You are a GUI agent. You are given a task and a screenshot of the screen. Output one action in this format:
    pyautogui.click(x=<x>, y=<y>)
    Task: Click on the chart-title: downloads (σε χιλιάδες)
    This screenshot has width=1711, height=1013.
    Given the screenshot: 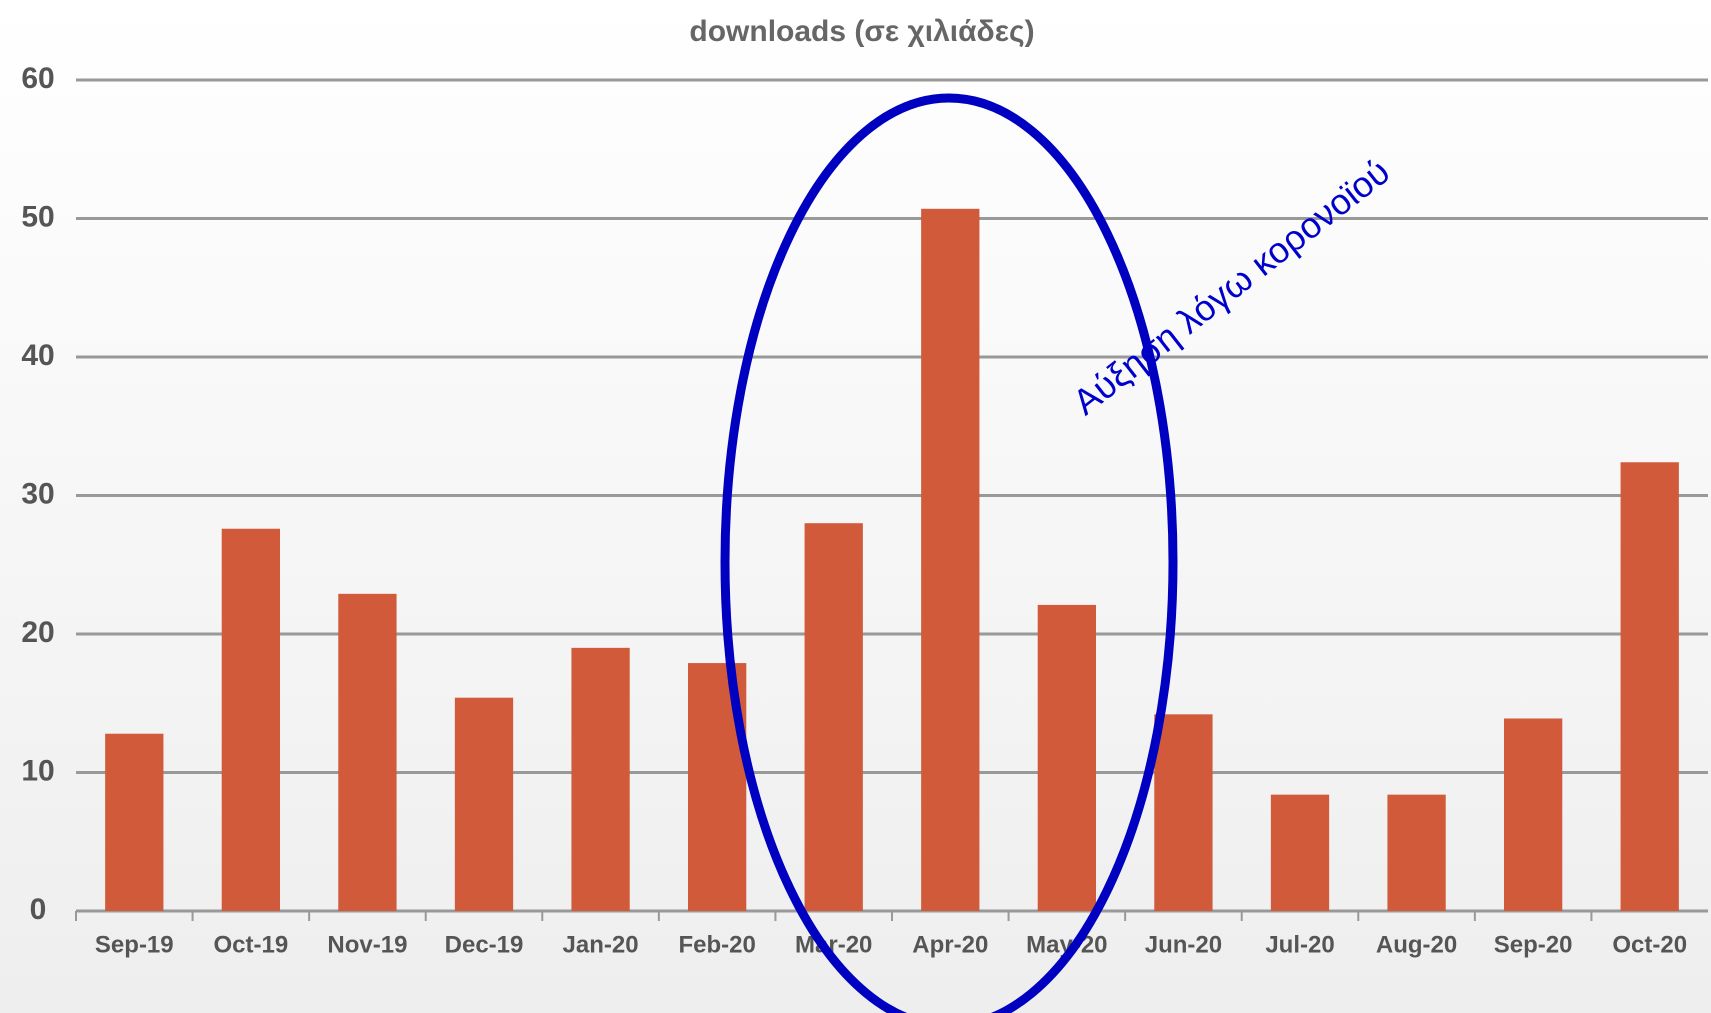 What is the action you would take?
    pyautogui.click(x=861, y=31)
    